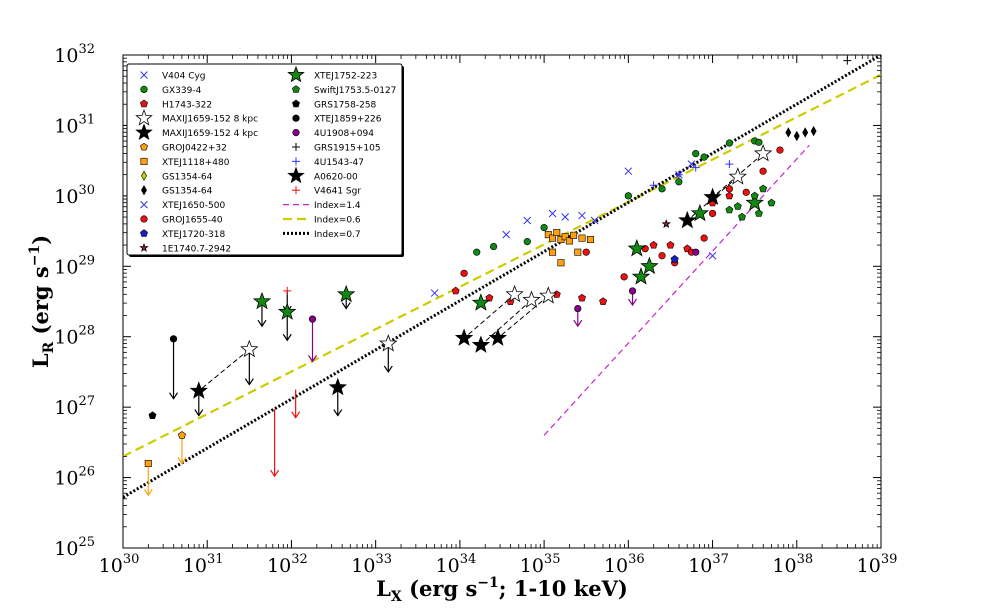 This screenshot has height=609, width=981. What do you see at coordinates (74, 477) in the screenshot?
I see `y-tick-label: 1026` at bounding box center [74, 477].